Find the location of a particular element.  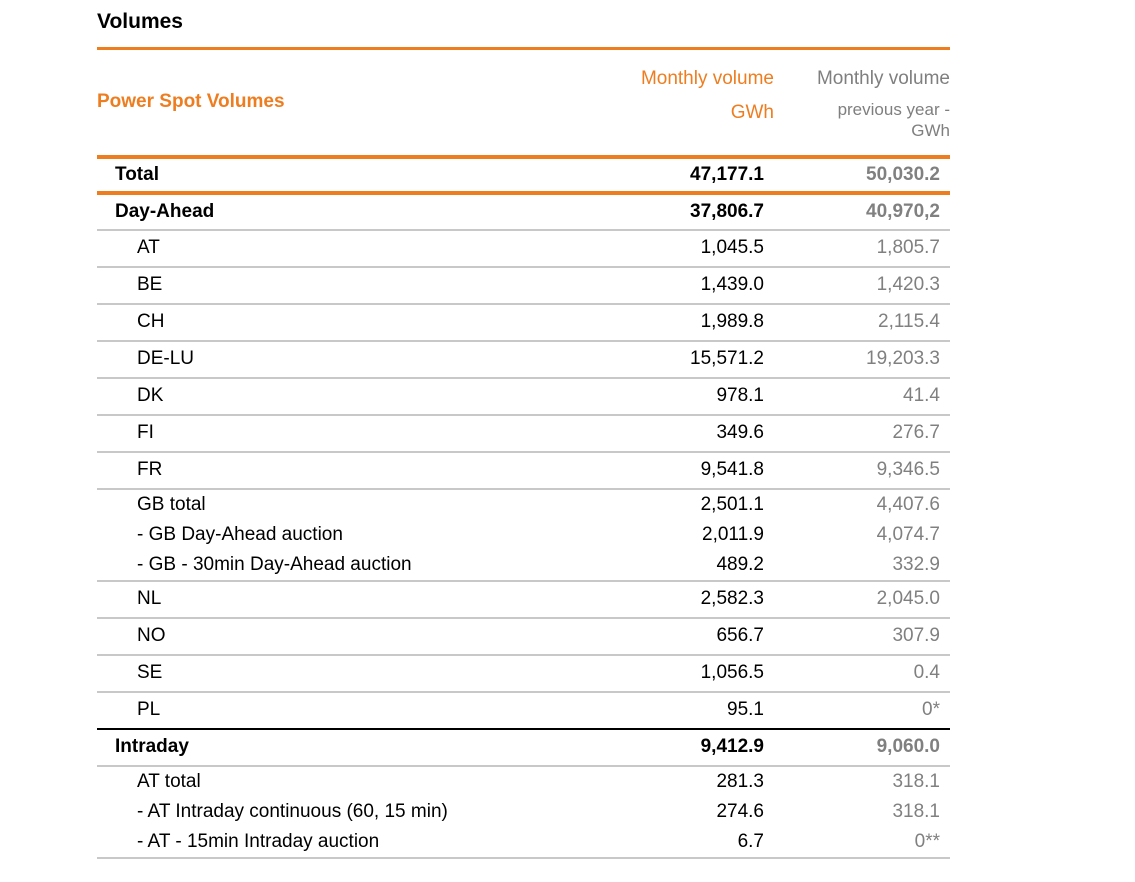

header-monthly-volume-line1: Monthly volume is located at coordinates (707, 78).